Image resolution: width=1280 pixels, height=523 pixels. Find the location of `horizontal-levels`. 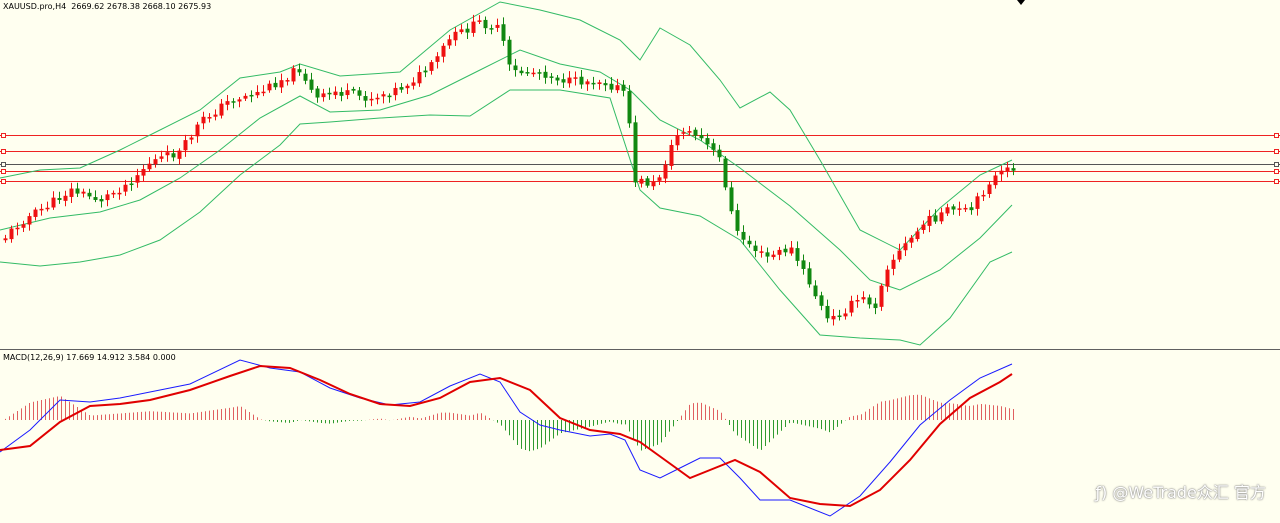

horizontal-levels is located at coordinates (640, 158).